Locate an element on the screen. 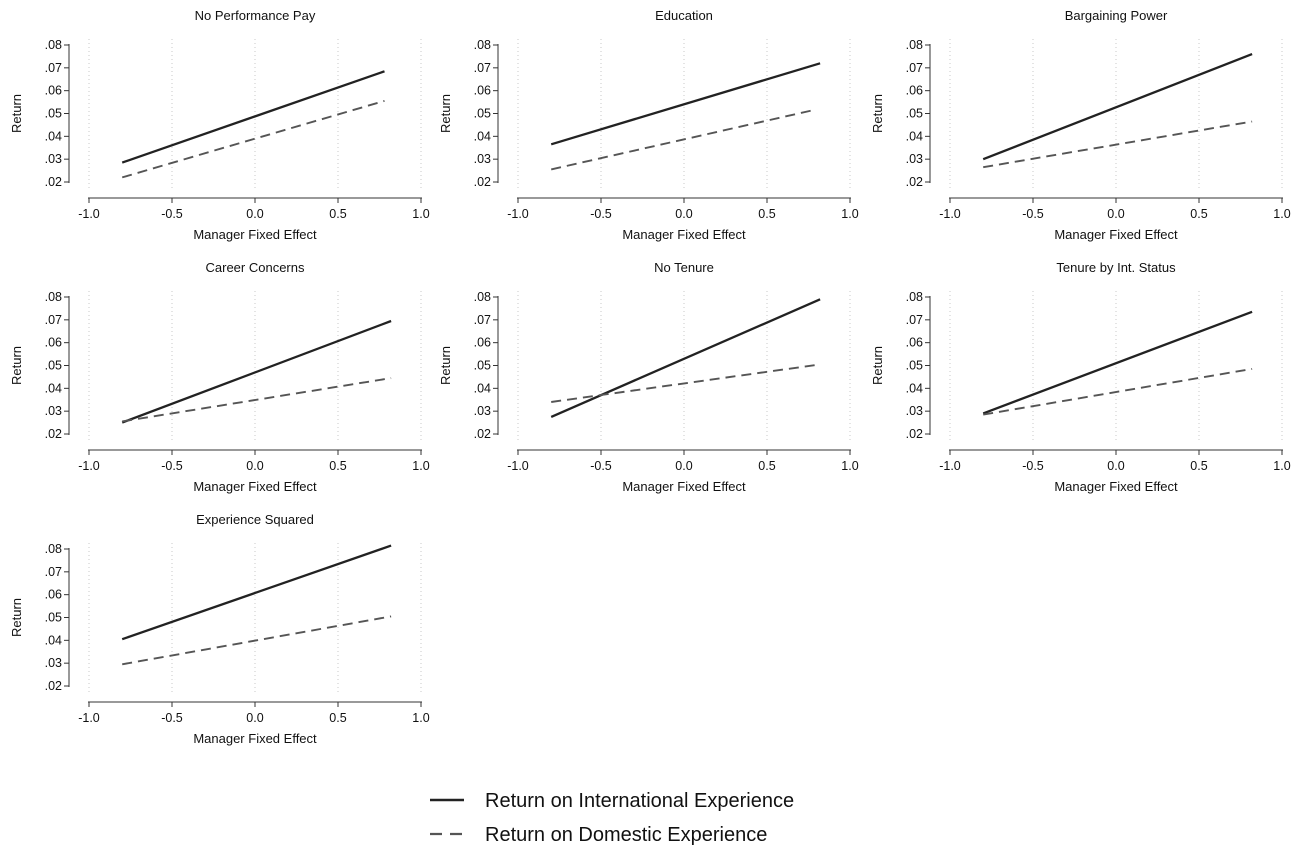 This screenshot has width=1307, height=848. panel-title: Bargaining Power is located at coordinates (1116, 15).